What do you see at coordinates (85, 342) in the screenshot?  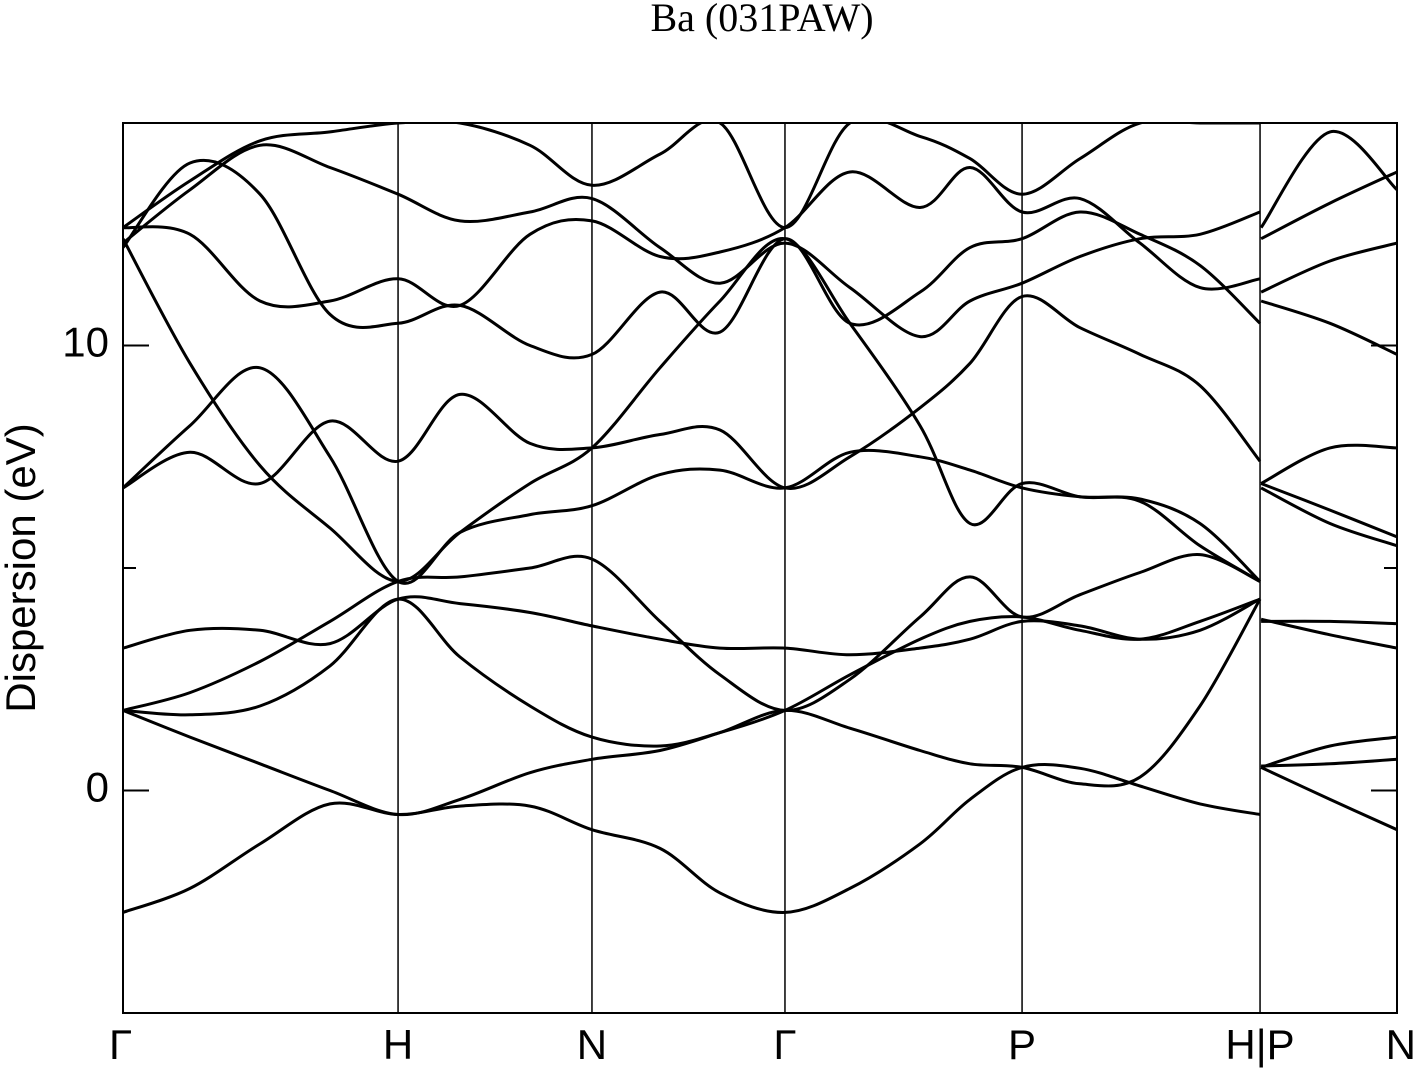 I see `y-tick-label: 10` at bounding box center [85, 342].